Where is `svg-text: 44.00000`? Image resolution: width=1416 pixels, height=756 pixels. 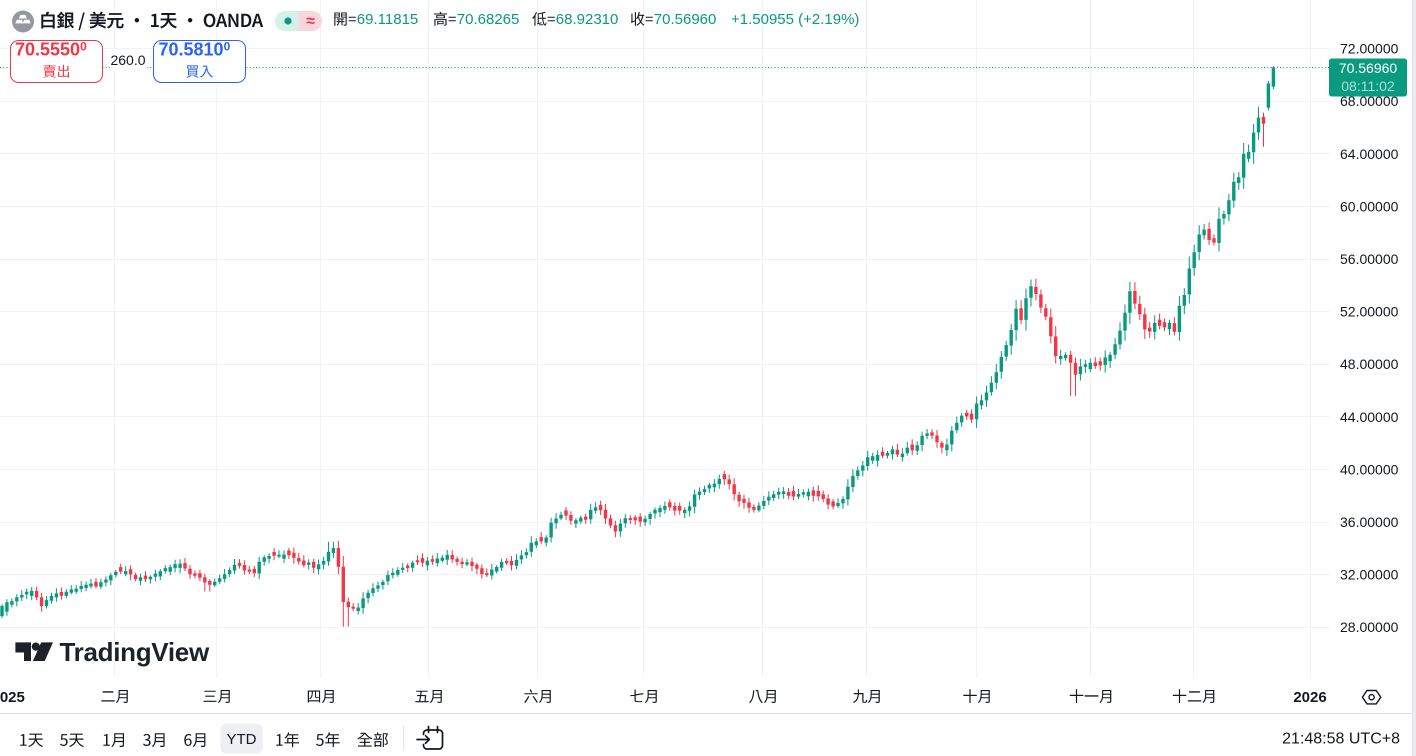 svg-text: 44.00000 is located at coordinates (1369, 417).